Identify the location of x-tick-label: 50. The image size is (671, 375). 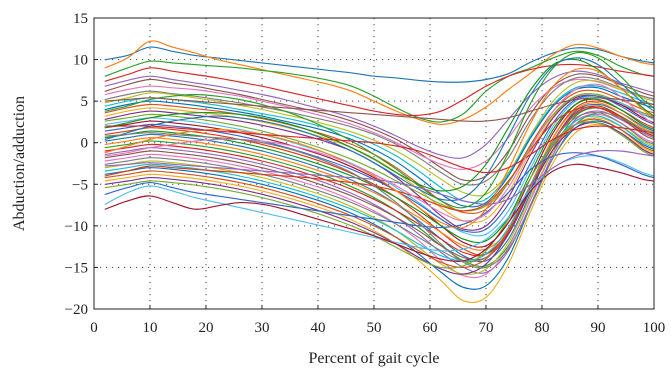
(374, 328).